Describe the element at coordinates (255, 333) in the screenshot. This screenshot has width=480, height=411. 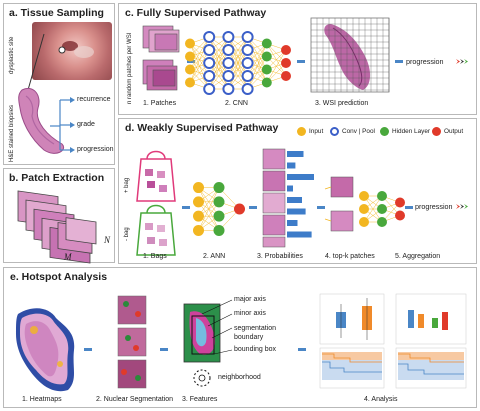
I see `feature-segmentation-boundary: segmentation boundary` at that location.